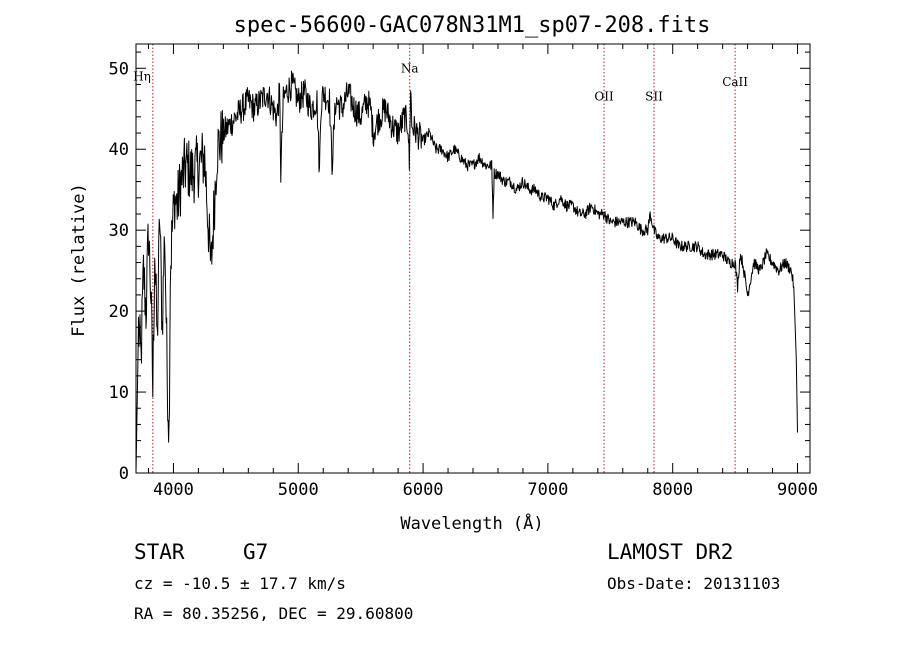 The image size is (900, 649). I want to click on chart-title: spec-56600-GAC078N31M1_sp07-208.fits, so click(472, 25).